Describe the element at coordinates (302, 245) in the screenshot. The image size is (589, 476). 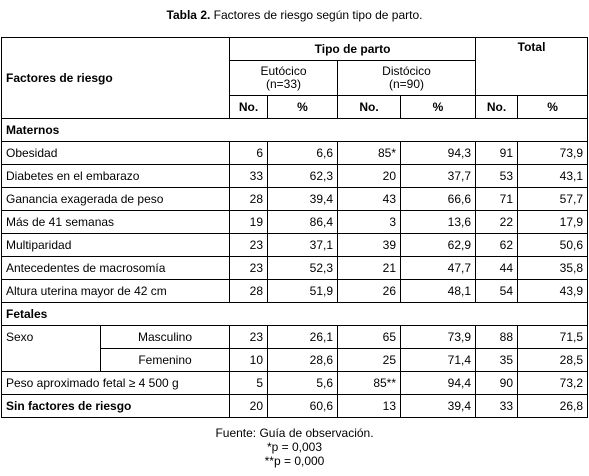
I see `eu-pct-cell: 37,1` at that location.